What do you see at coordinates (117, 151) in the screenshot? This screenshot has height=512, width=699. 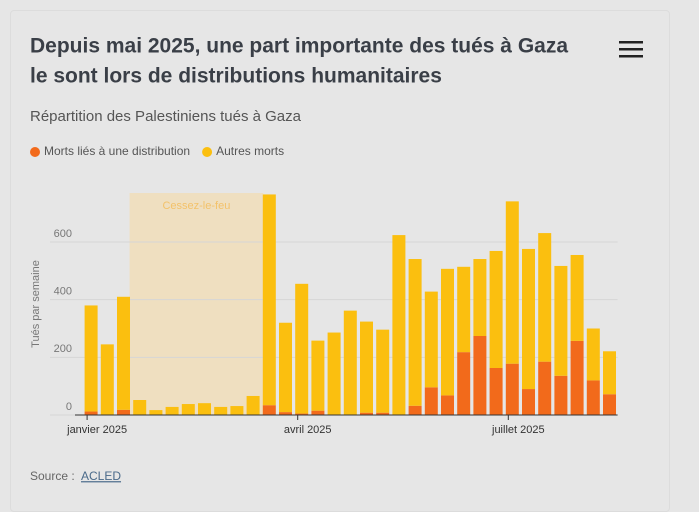 I see `legend-label: Morts liés à une distribution` at bounding box center [117, 151].